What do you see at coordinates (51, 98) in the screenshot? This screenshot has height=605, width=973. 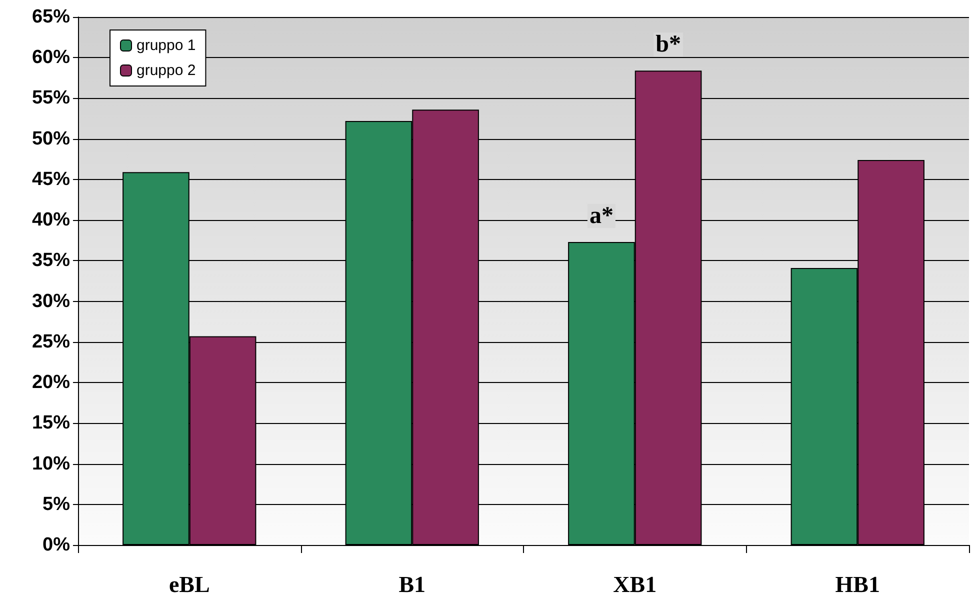 I see `y-tick-label: 55%` at bounding box center [51, 98].